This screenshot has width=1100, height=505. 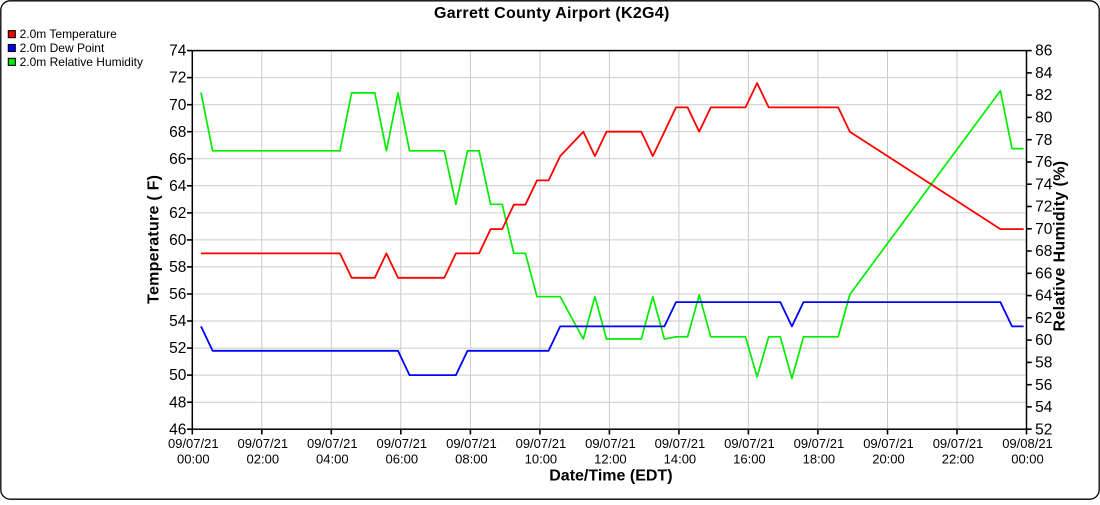 What do you see at coordinates (177, 429) in the screenshot?
I see `svg-text: 46` at bounding box center [177, 429].